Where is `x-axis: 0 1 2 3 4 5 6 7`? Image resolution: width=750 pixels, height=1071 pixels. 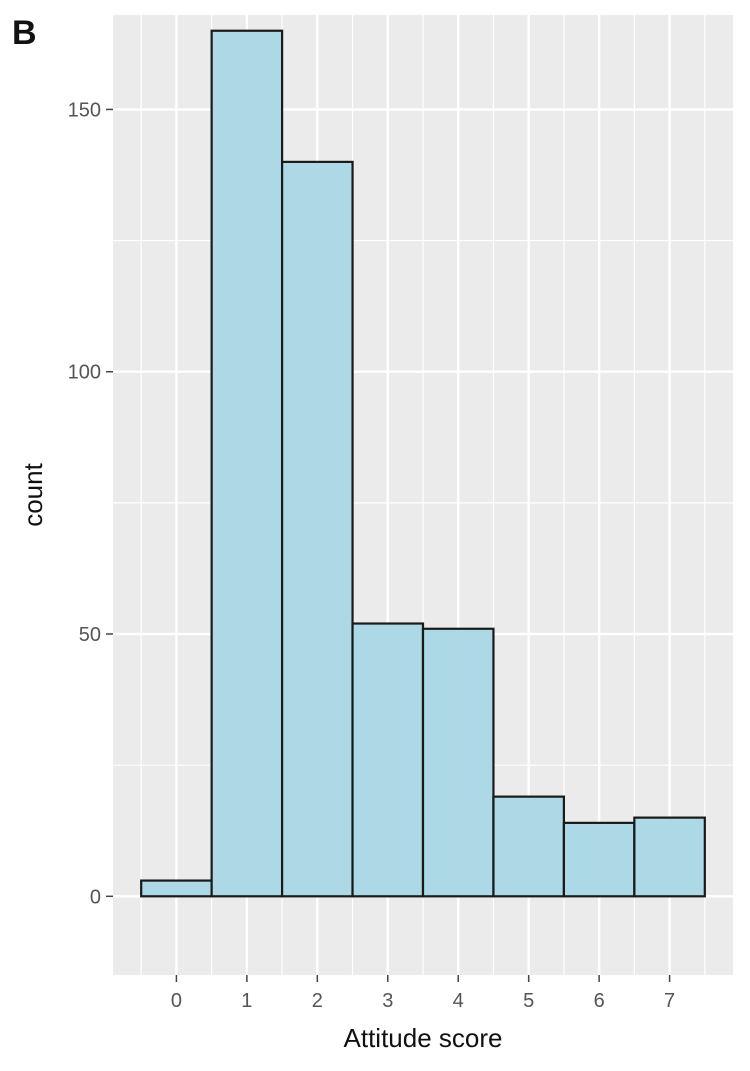 x-axis: 0 1 2 3 4 5 6 7 is located at coordinates (423, 993).